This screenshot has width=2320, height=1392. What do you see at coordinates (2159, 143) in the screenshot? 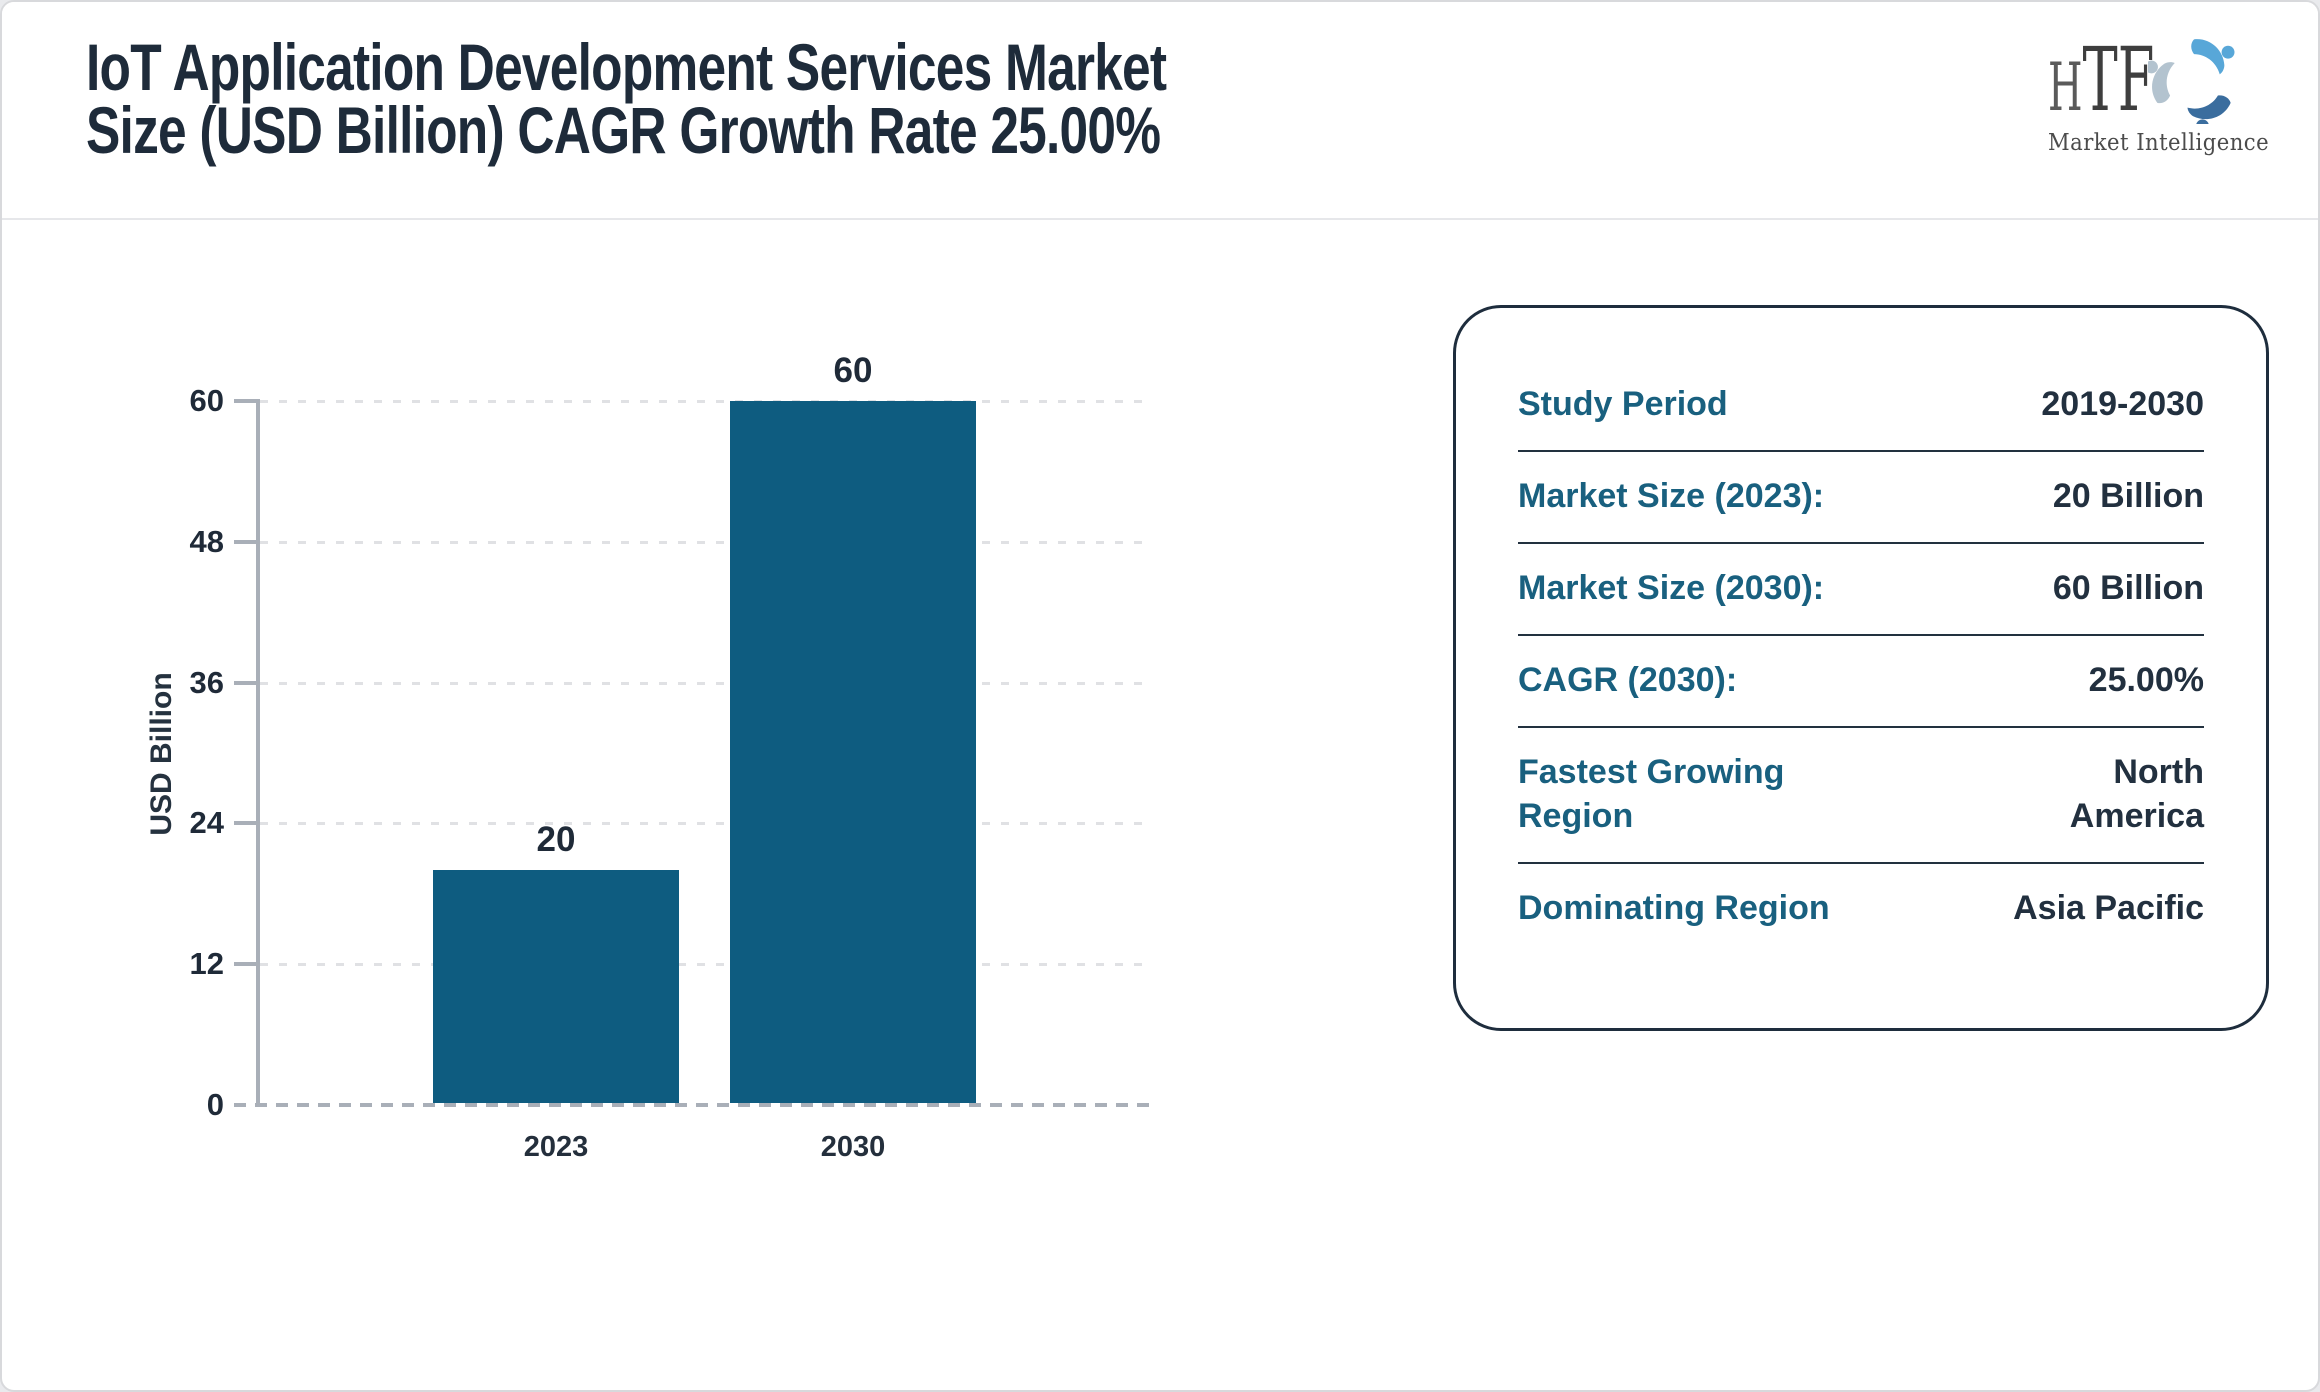
I see `logo-subtitle: Market Intelligence` at bounding box center [2159, 143].